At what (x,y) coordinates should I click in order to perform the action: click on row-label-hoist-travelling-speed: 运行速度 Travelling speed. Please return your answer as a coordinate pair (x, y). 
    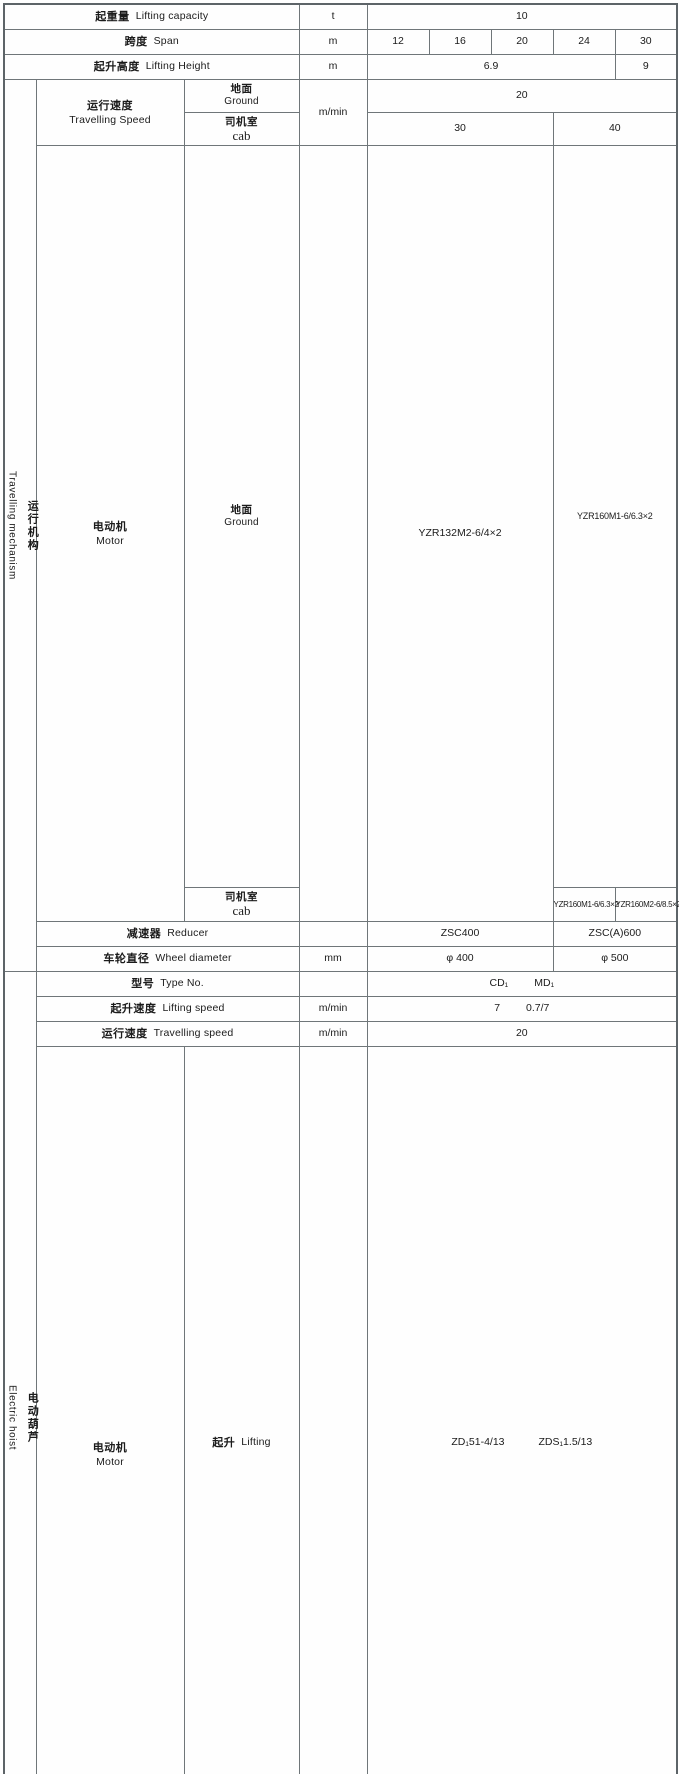
    Looking at the image, I should click on (167, 1034).